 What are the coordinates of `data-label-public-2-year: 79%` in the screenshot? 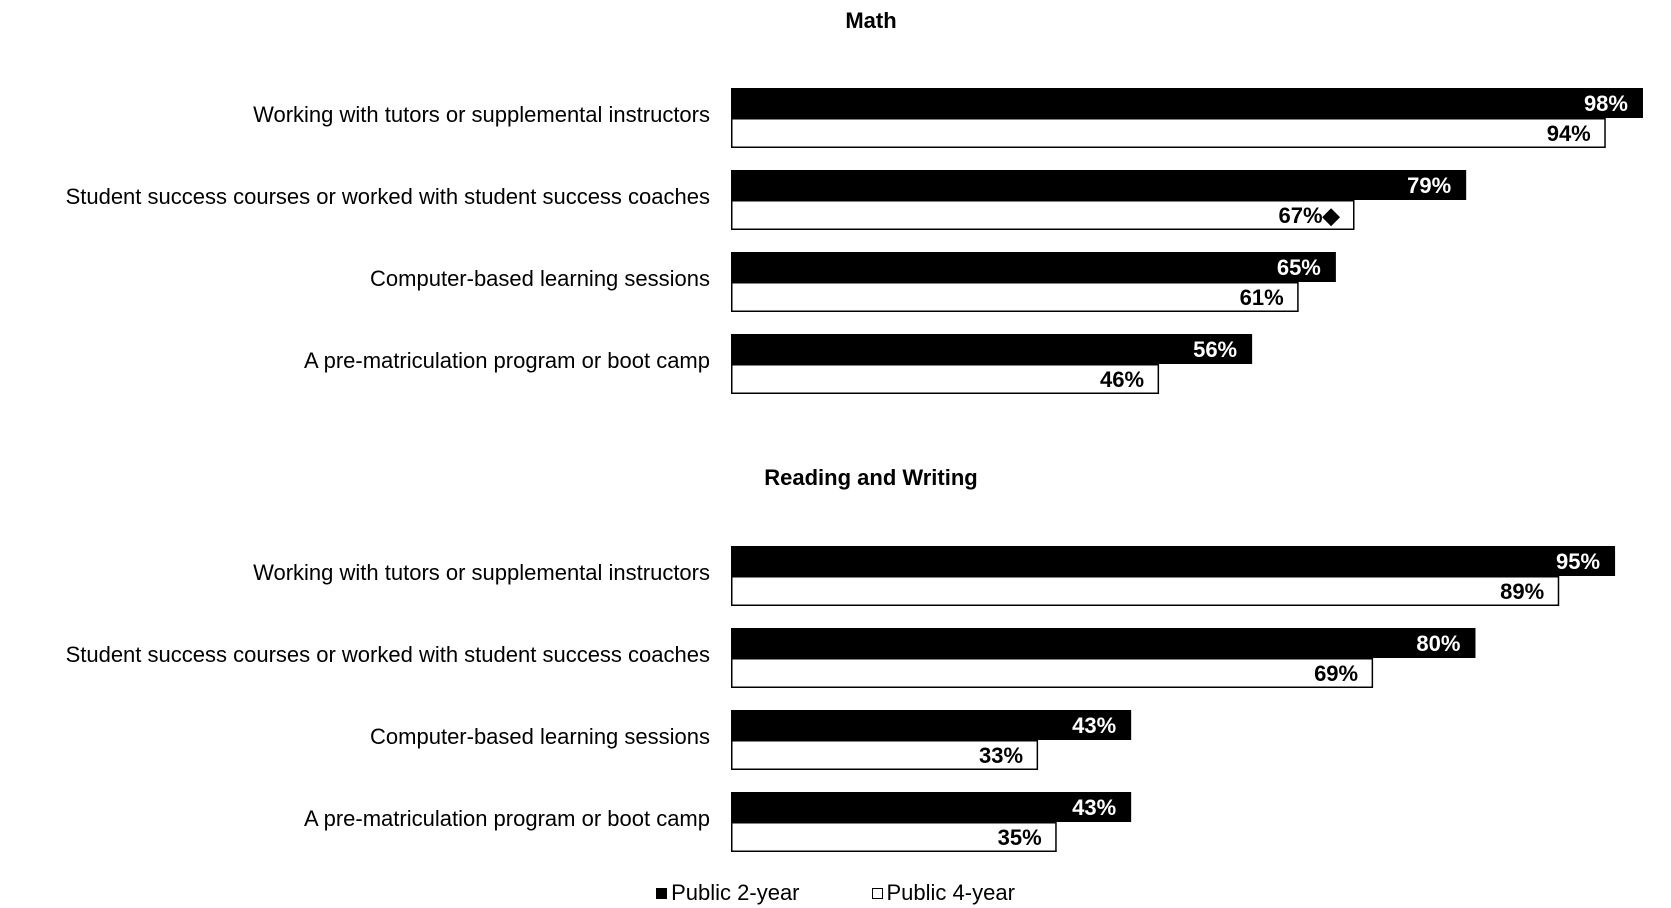 It's located at (1429, 185).